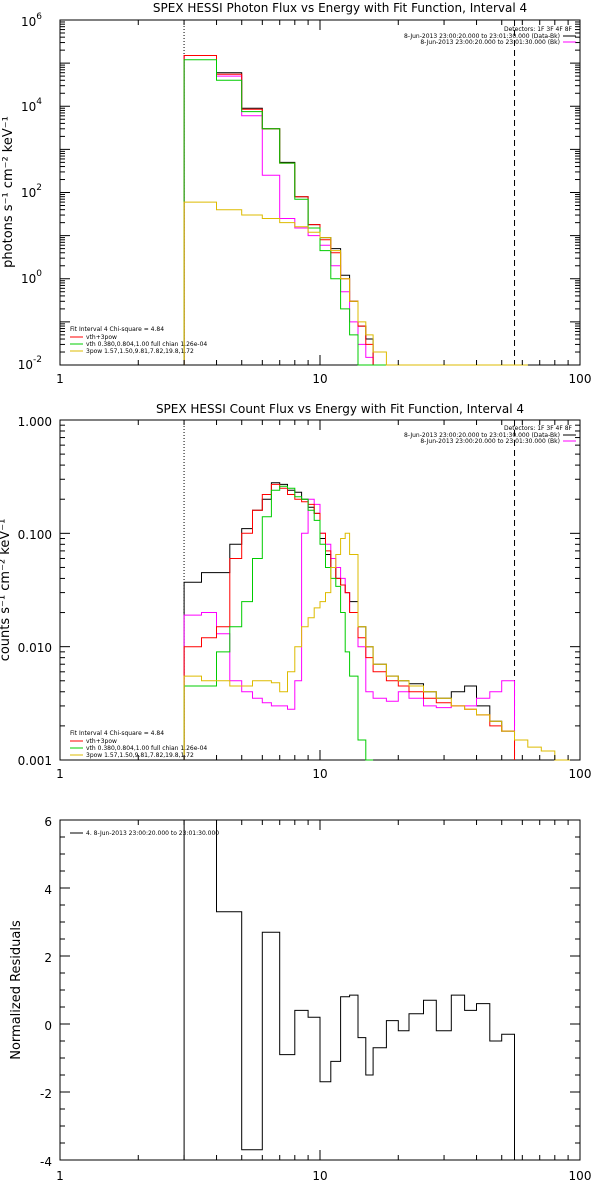  What do you see at coordinates (37, 360) in the screenshot?
I see `photon-y-tick-exp: -2` at bounding box center [37, 360].